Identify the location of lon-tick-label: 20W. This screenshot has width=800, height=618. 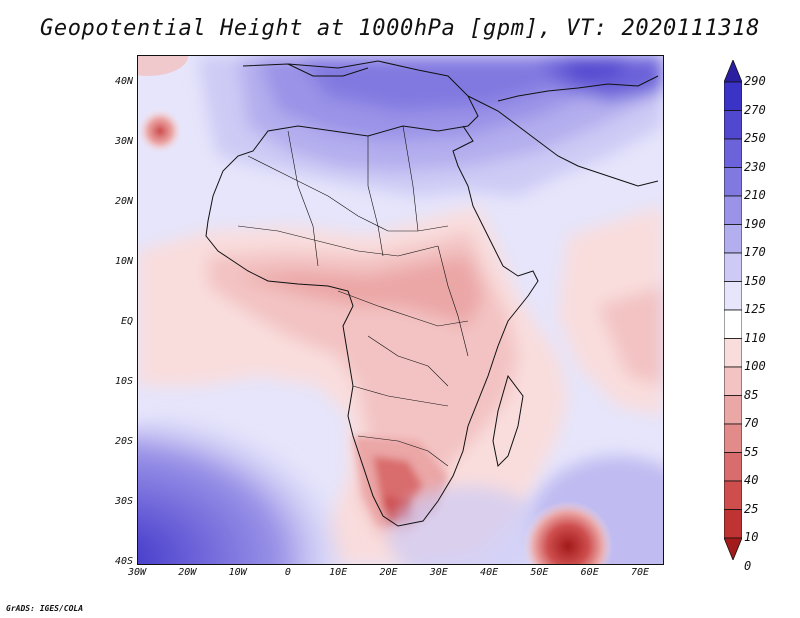
(187, 572).